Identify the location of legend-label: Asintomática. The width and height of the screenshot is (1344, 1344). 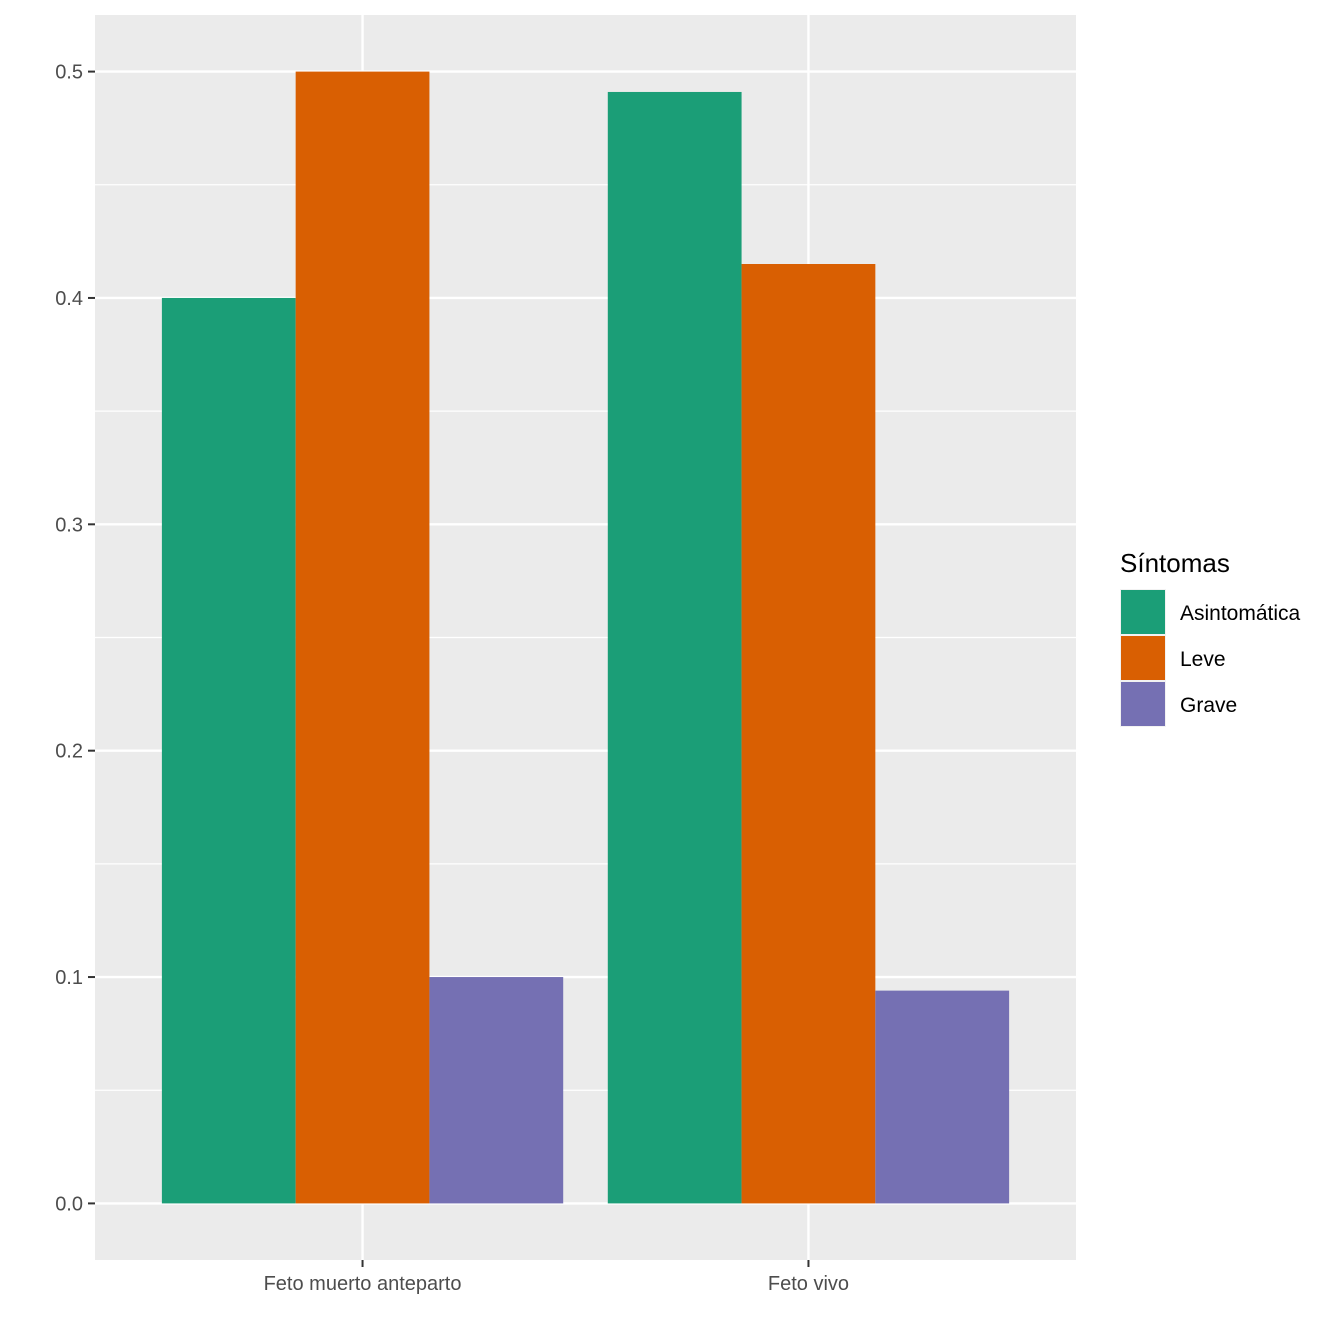
(1240, 613).